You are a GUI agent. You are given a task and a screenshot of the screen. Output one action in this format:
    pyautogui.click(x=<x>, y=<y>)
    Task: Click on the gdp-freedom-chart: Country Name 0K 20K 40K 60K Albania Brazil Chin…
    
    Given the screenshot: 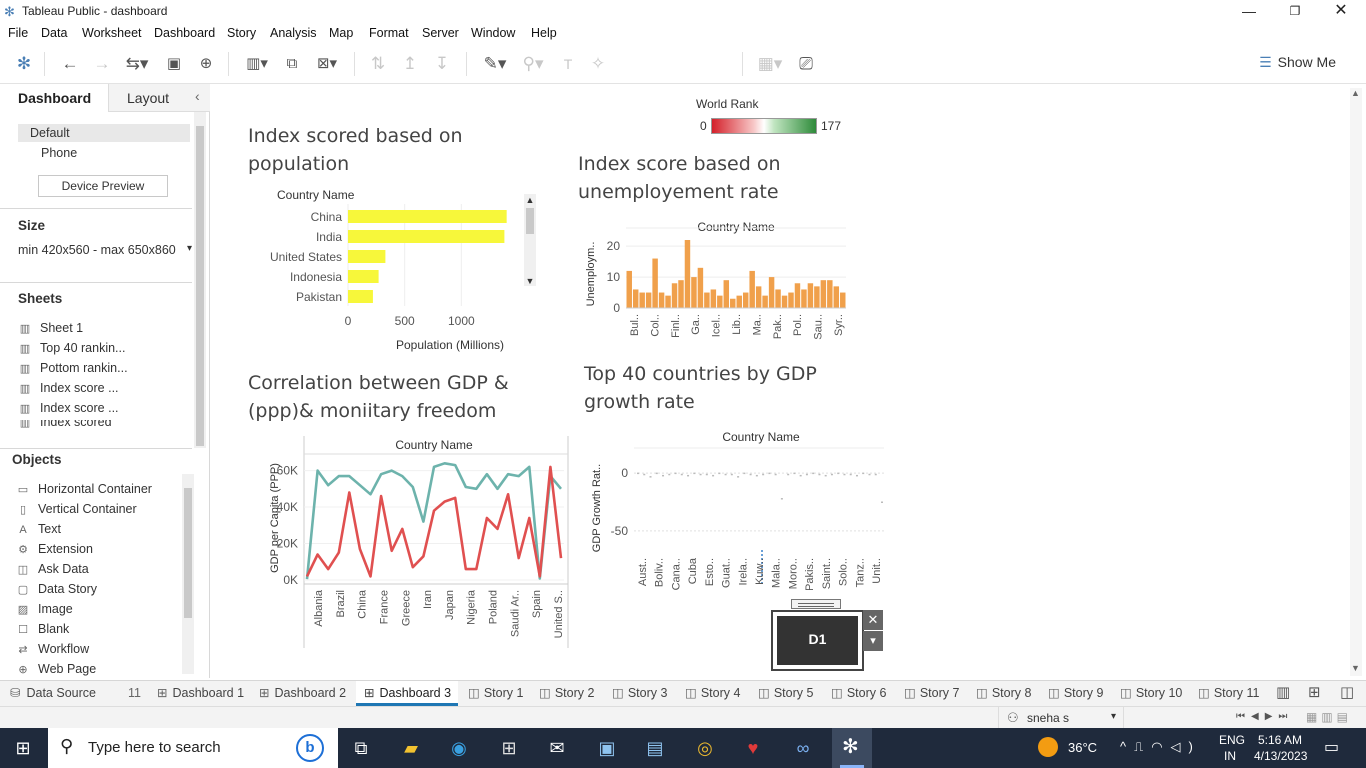 What is the action you would take?
    pyautogui.click(x=407, y=542)
    